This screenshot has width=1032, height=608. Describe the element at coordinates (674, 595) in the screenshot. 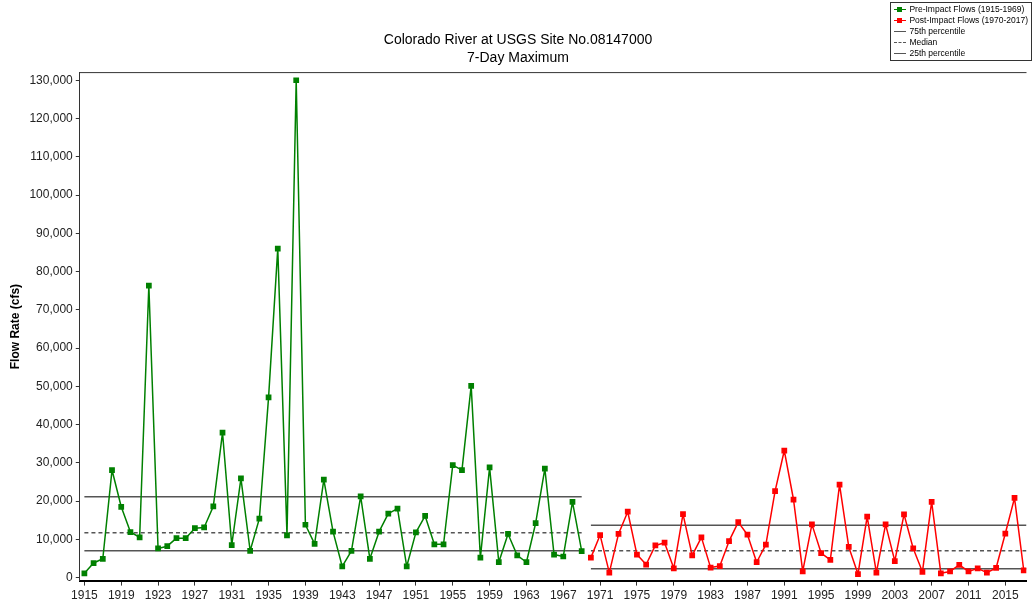

I see `x-tick-label: 1979` at that location.